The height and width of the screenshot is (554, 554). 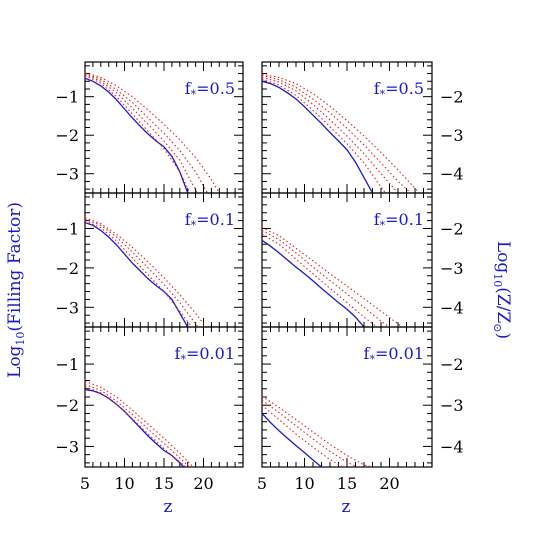 What do you see at coordinates (346, 507) in the screenshot?
I see `x-axis-label-right: z` at bounding box center [346, 507].